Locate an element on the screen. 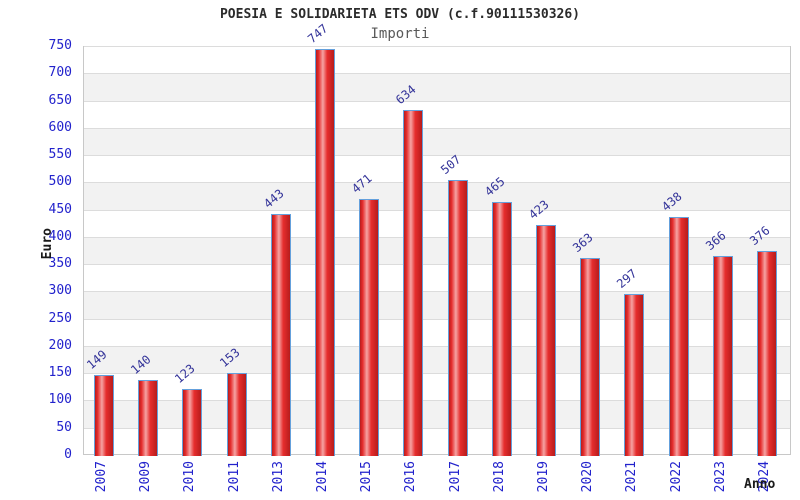 This screenshot has width=800, height=500. y-tick-label: 700 is located at coordinates (60, 73).